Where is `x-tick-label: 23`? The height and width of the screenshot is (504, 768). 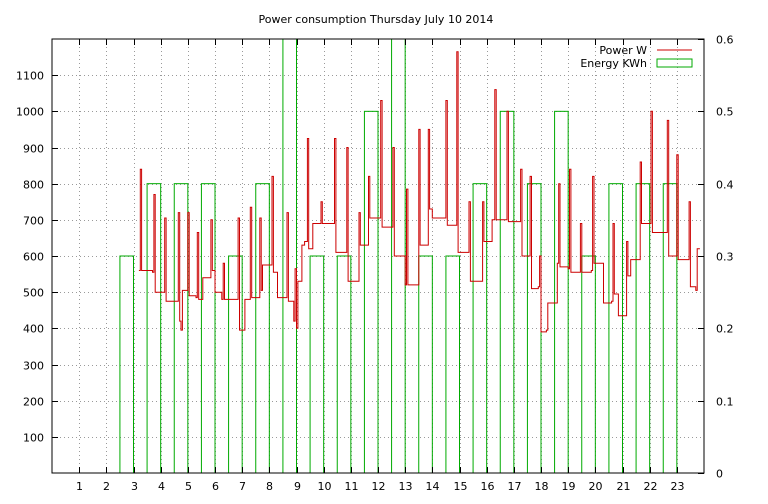
x-tick-label: 23 is located at coordinates (678, 486).